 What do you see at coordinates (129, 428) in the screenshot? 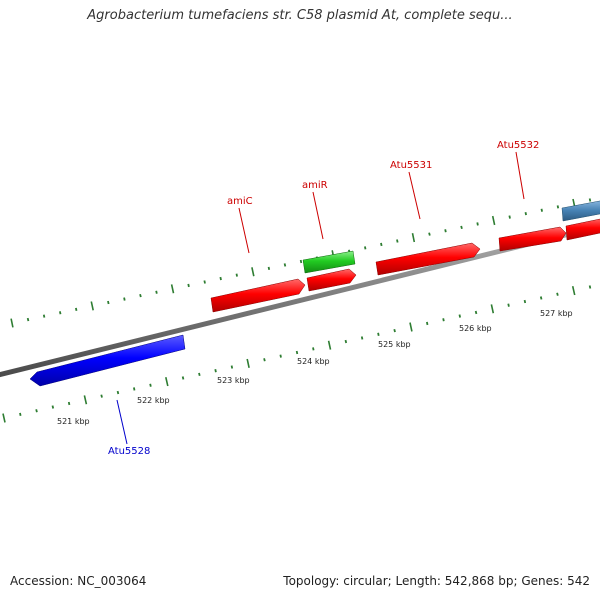
I see `label-group-atu5528: Atu5528` at bounding box center [129, 428].